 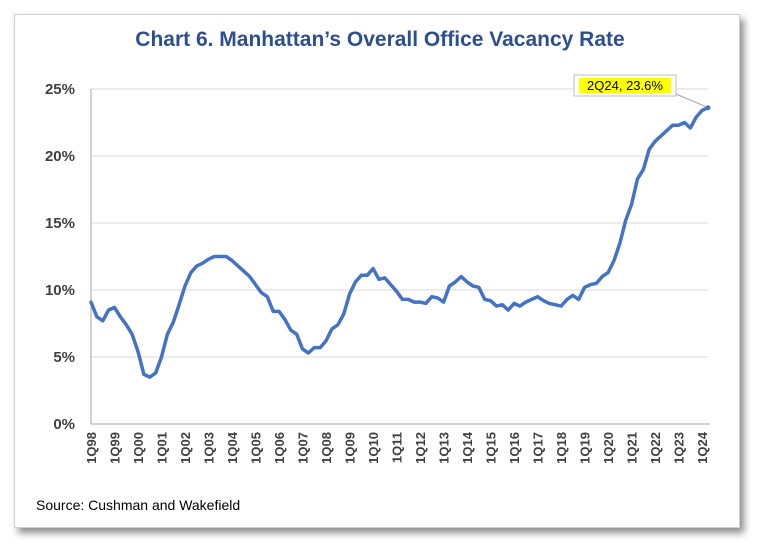 I want to click on y-tick-label: 20%, so click(x=60, y=156).